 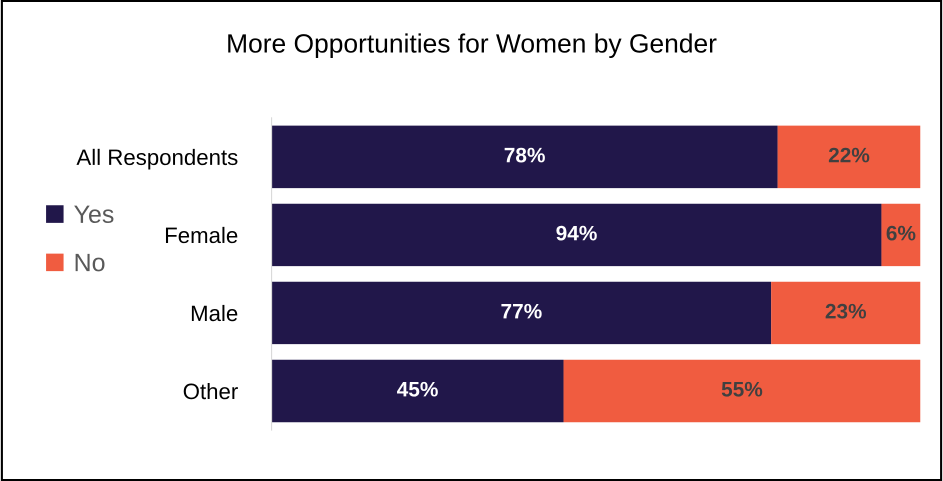 I want to click on y-tick-label: Other, so click(x=211, y=391).